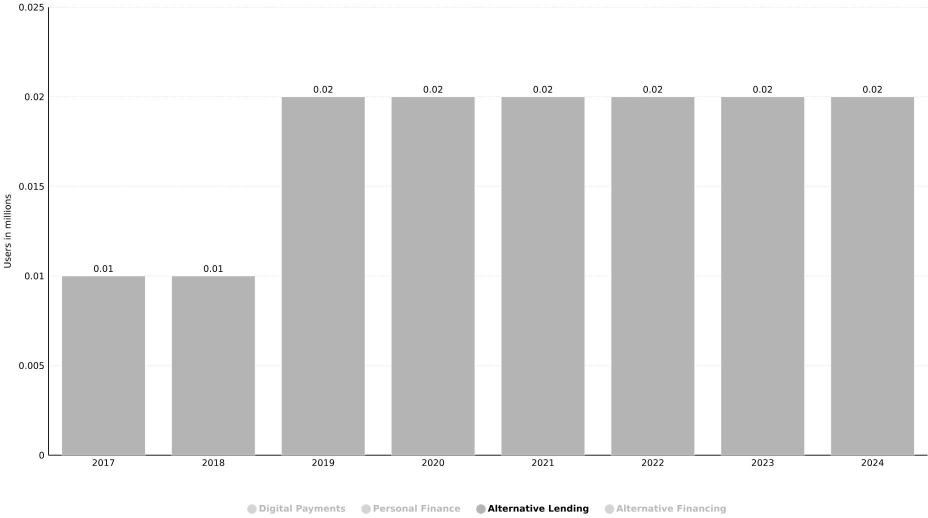 The height and width of the screenshot is (518, 928). What do you see at coordinates (7, 231) in the screenshot?
I see `y-axis-title: Users in millions` at bounding box center [7, 231].